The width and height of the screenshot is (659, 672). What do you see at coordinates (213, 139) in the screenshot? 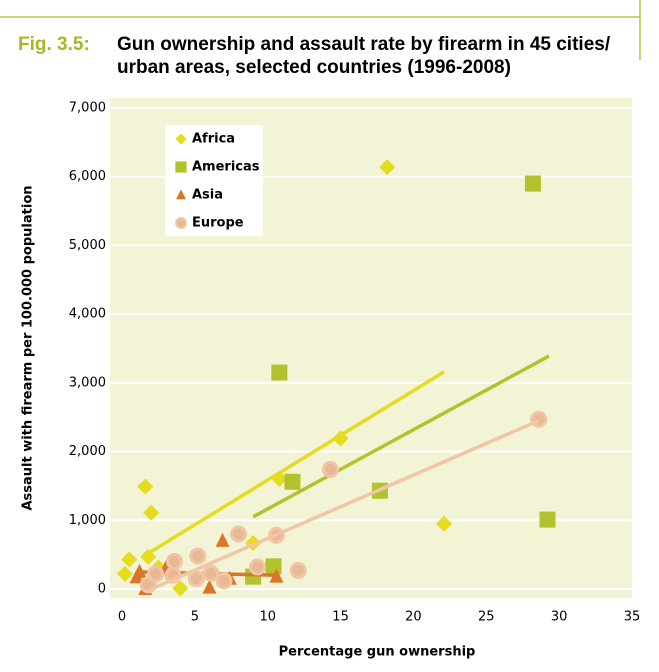
I see `legend-label: Africa` at bounding box center [213, 139].